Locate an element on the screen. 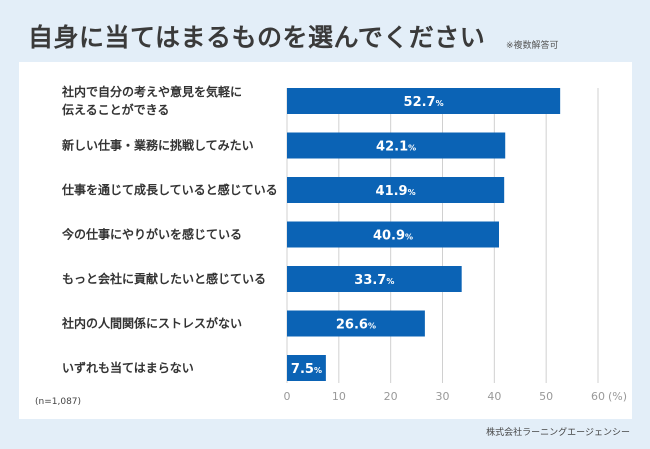 The image size is (650, 449). category-label: 仕事を通じて成長していると感じている is located at coordinates (169, 189).